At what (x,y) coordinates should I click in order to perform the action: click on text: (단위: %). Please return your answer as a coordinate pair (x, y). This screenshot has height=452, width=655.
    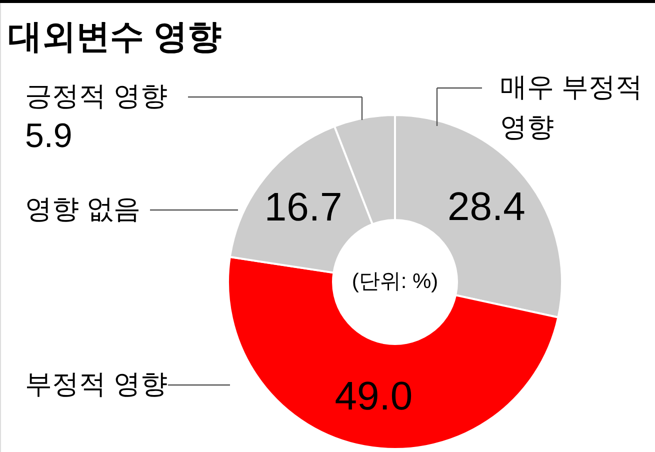
    Looking at the image, I should click on (395, 281).